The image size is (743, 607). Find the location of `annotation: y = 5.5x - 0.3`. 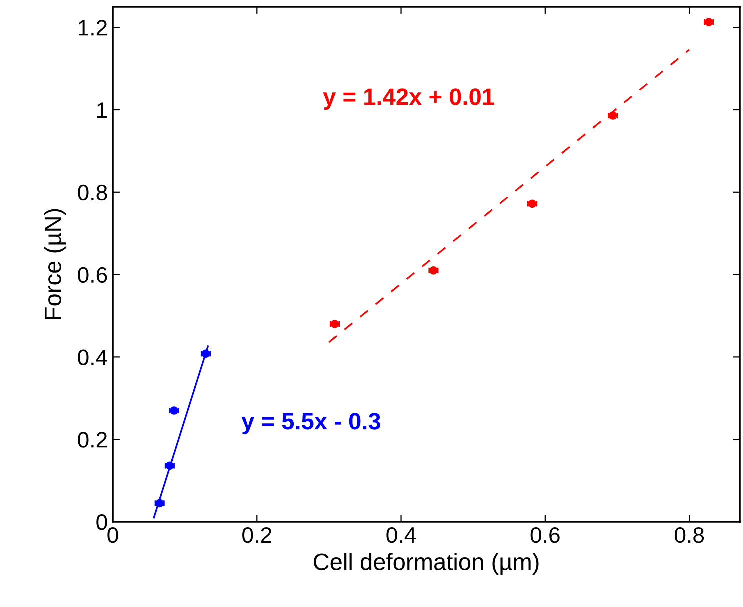

annotation: y = 5.5x - 0.3 is located at coordinates (311, 423).